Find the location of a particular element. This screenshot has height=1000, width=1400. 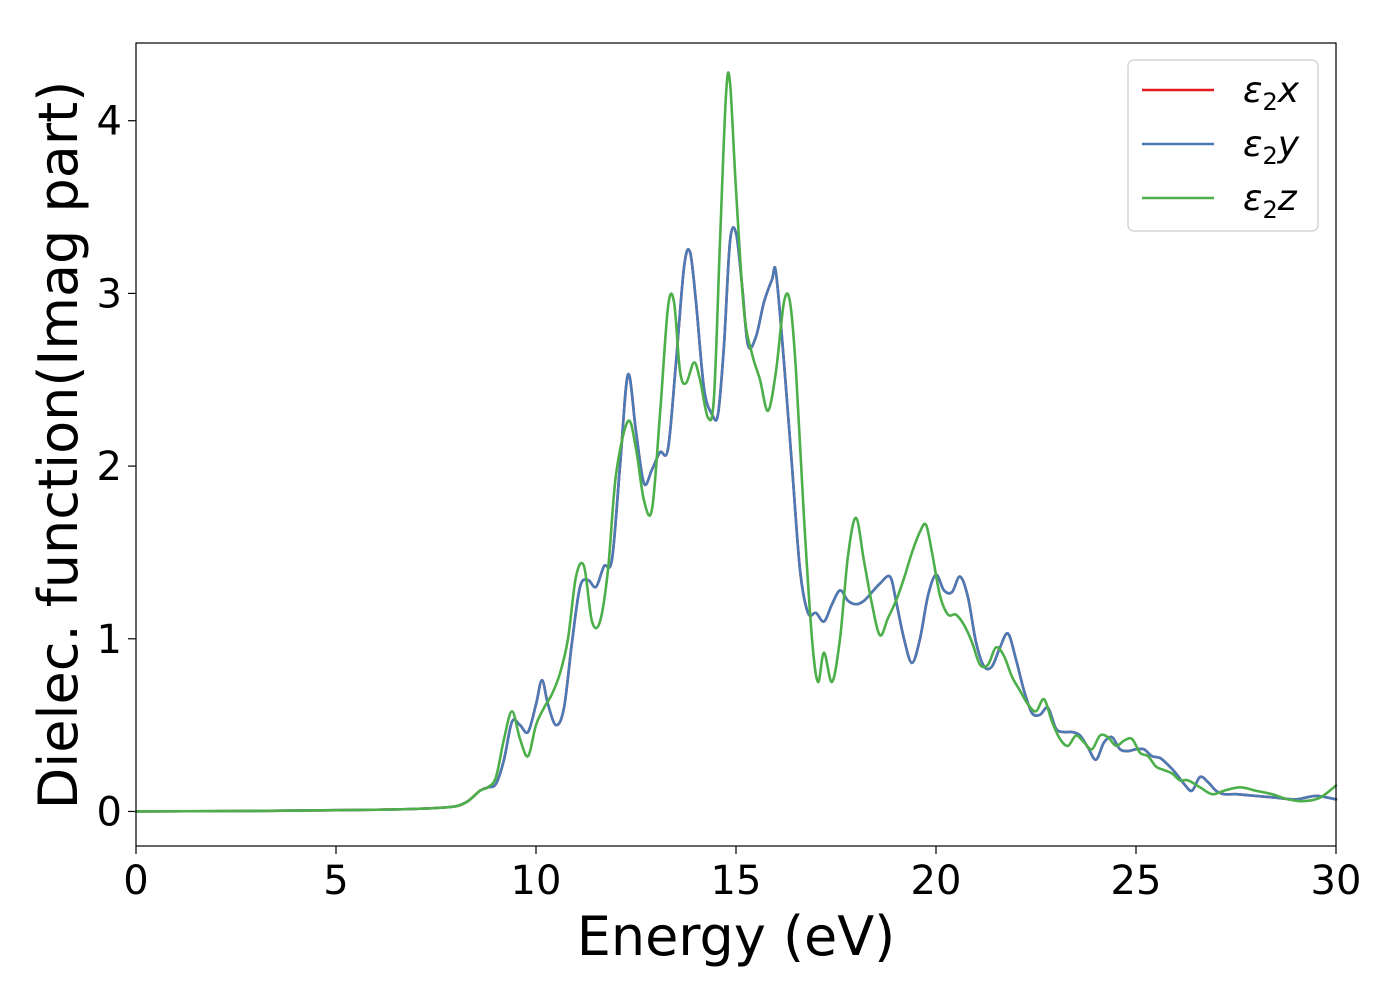

x-tick-label: 25 is located at coordinates (1136, 881).